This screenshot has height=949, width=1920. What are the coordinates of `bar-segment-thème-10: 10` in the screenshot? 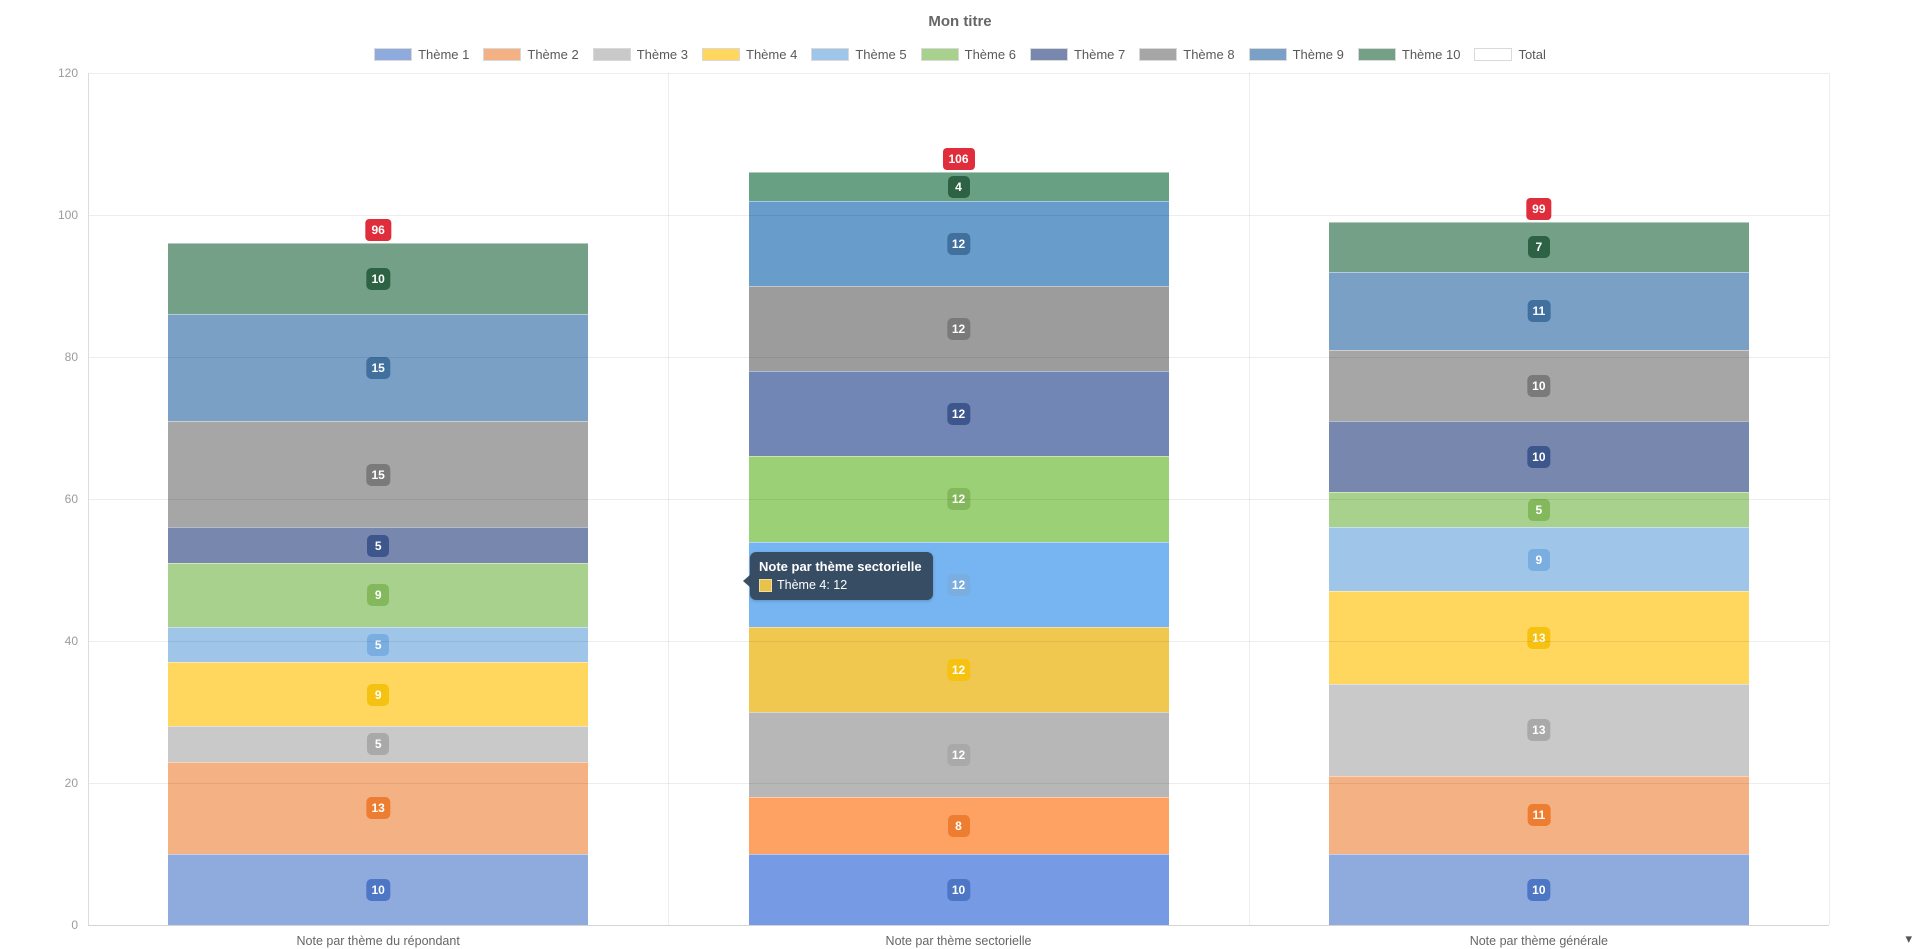 It's located at (378, 279).